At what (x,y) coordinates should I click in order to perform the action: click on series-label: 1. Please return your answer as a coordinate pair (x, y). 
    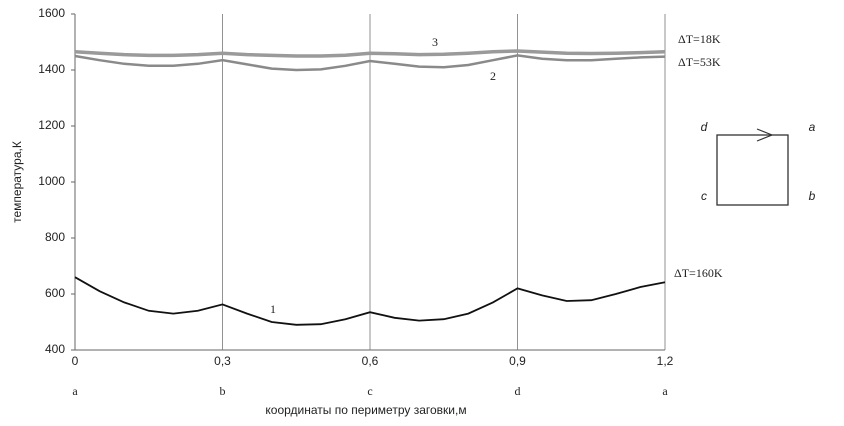
    Looking at the image, I should click on (273, 309).